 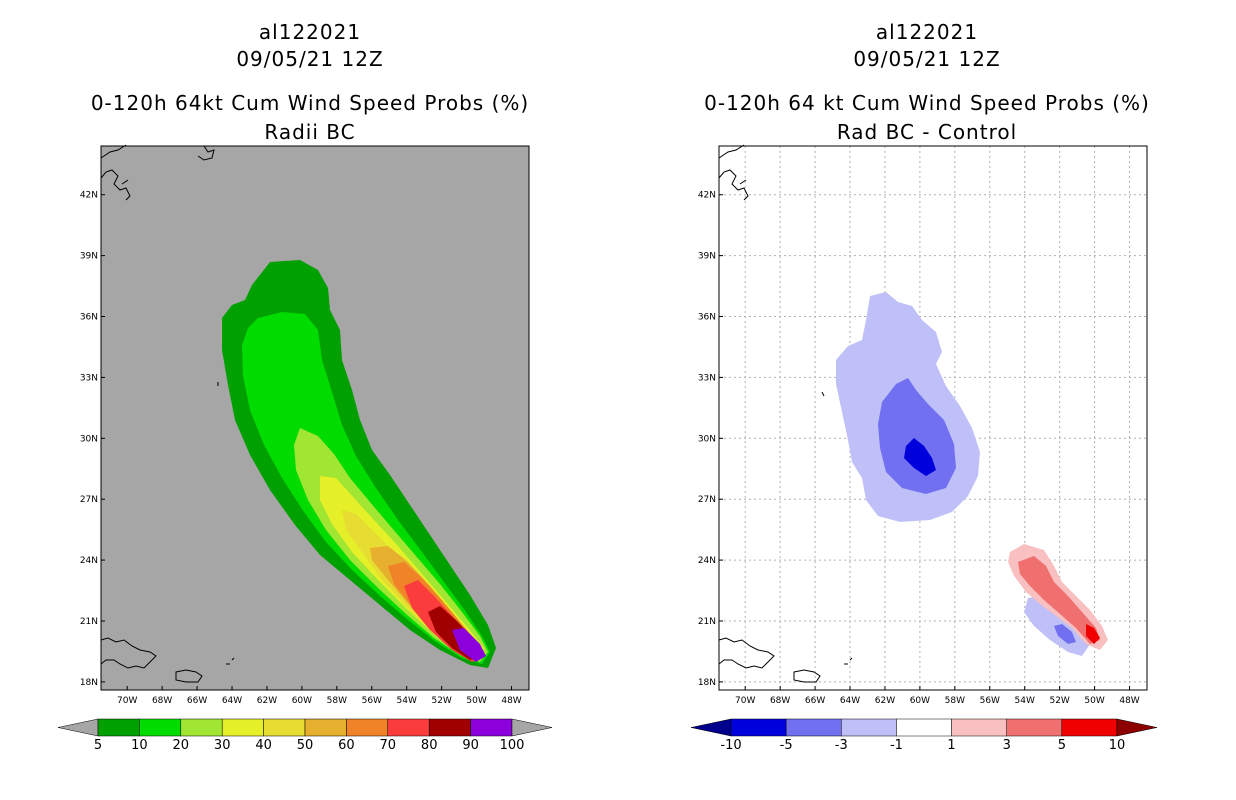 What do you see at coordinates (512, 745) in the screenshot?
I see `colorbar-label: 100` at bounding box center [512, 745].